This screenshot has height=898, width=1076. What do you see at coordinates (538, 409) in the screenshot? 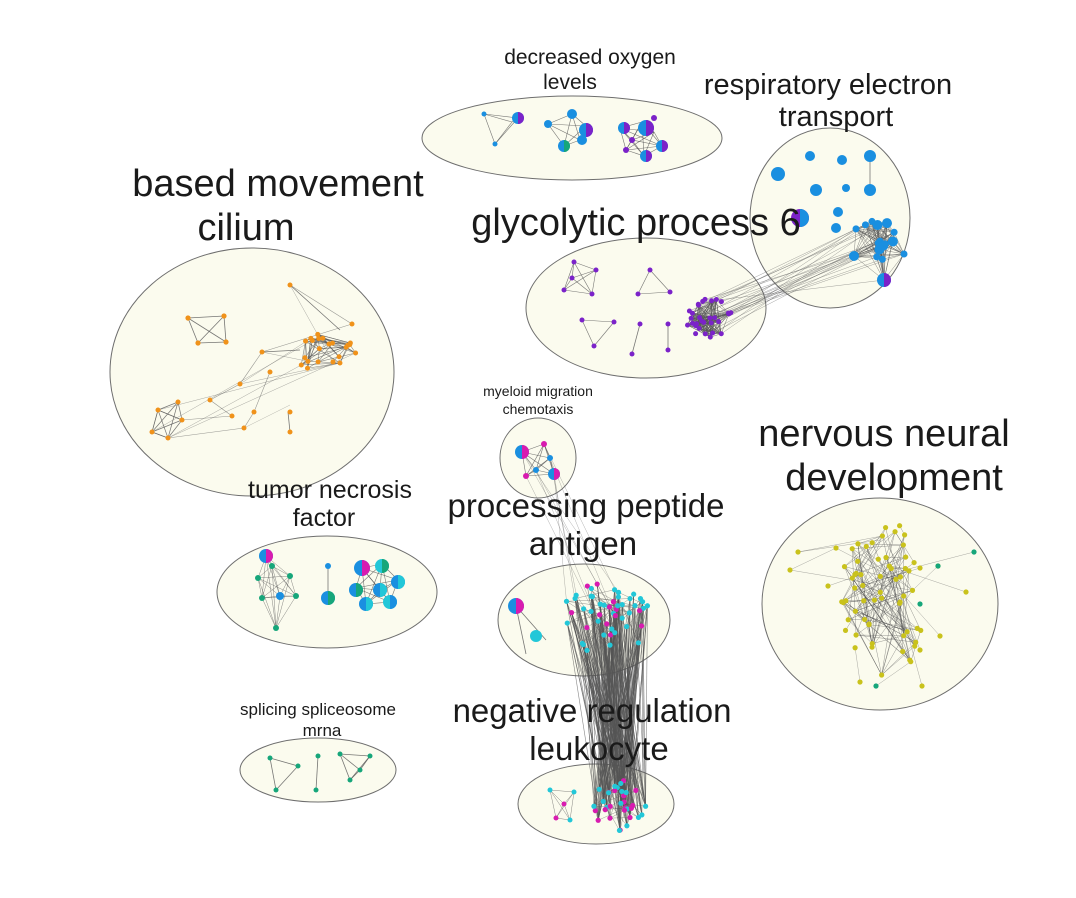
I see `label-myeloid-line2: chemotaxis` at bounding box center [538, 409].